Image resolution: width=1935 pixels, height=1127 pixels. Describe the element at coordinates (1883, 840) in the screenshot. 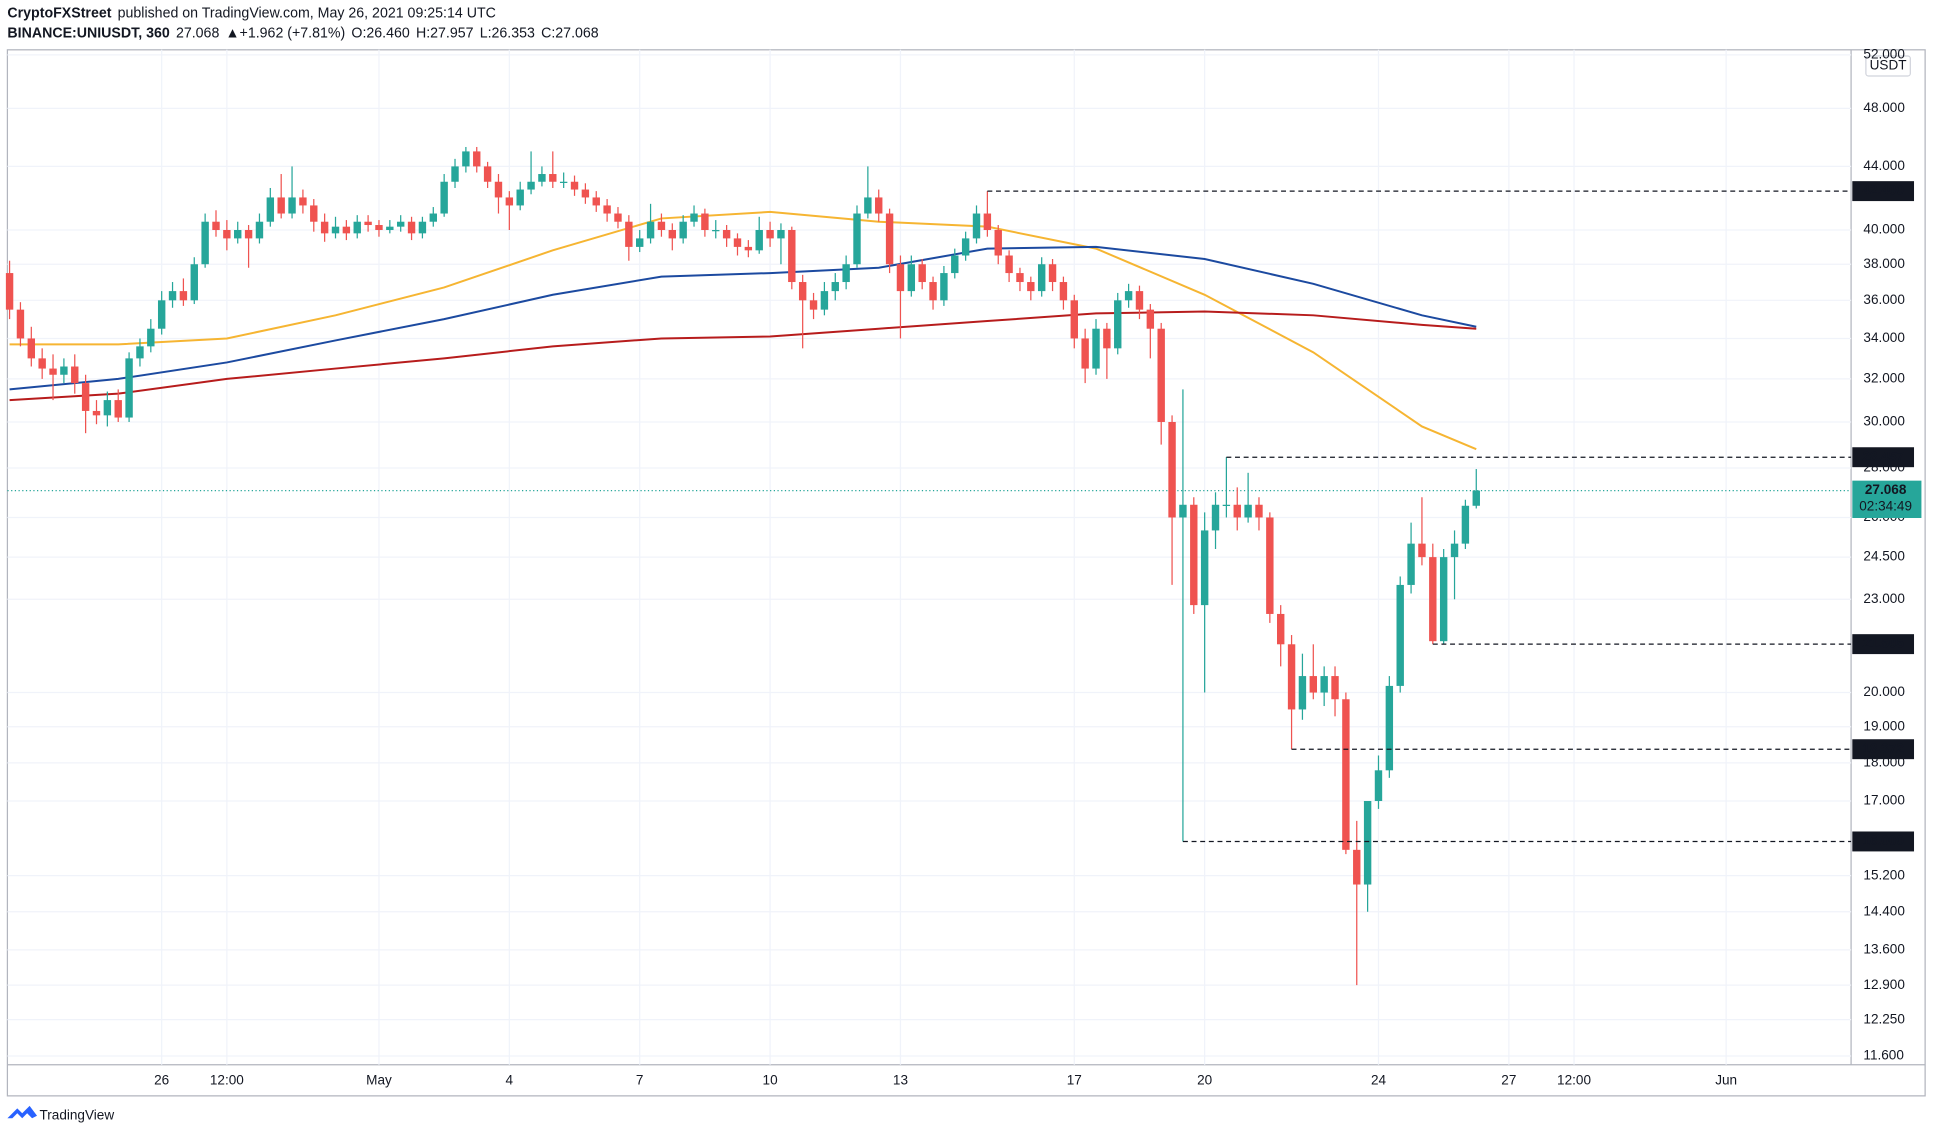

I see `level-label: 16.000` at that location.